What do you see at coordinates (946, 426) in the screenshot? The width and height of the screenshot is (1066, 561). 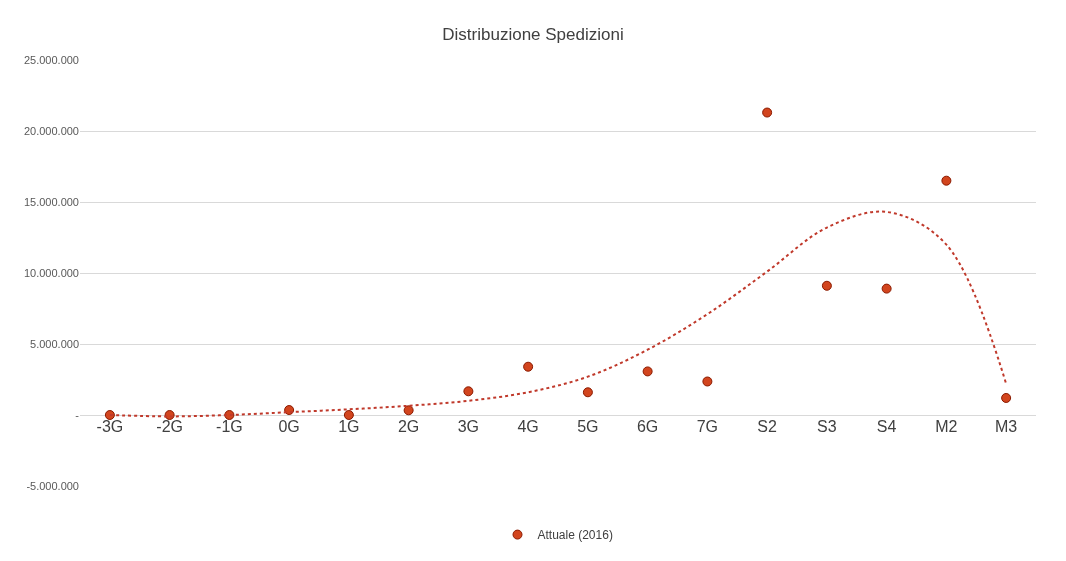 I see `x-tick-label: M2` at bounding box center [946, 426].